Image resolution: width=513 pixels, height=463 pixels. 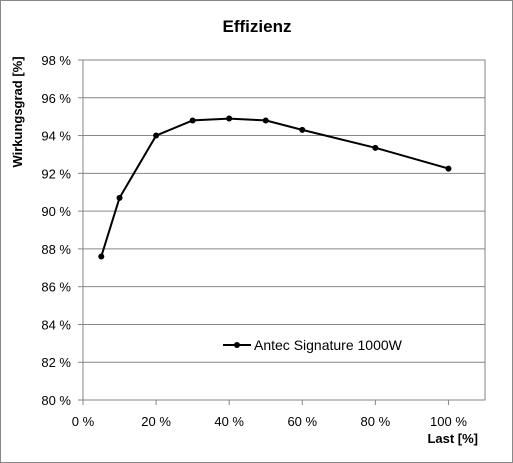 I want to click on x-tick-label: 40 %, so click(x=229, y=421).